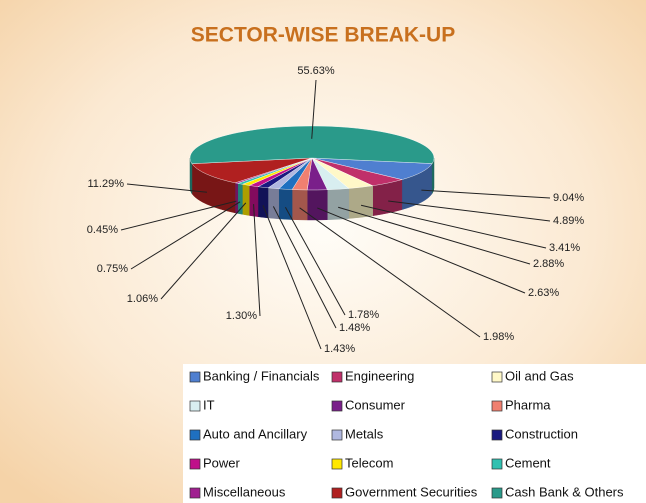 This screenshot has width=646, height=503. I want to click on legend-label: Banking / Financials, so click(261, 375).